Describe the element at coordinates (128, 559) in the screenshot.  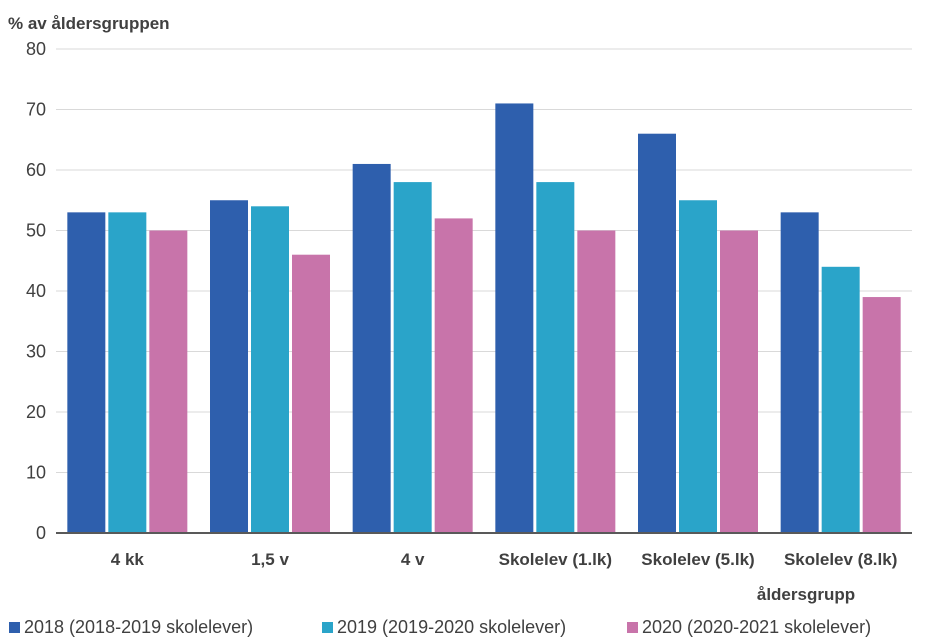
I see `x-tick-label: 4 kk` at that location.